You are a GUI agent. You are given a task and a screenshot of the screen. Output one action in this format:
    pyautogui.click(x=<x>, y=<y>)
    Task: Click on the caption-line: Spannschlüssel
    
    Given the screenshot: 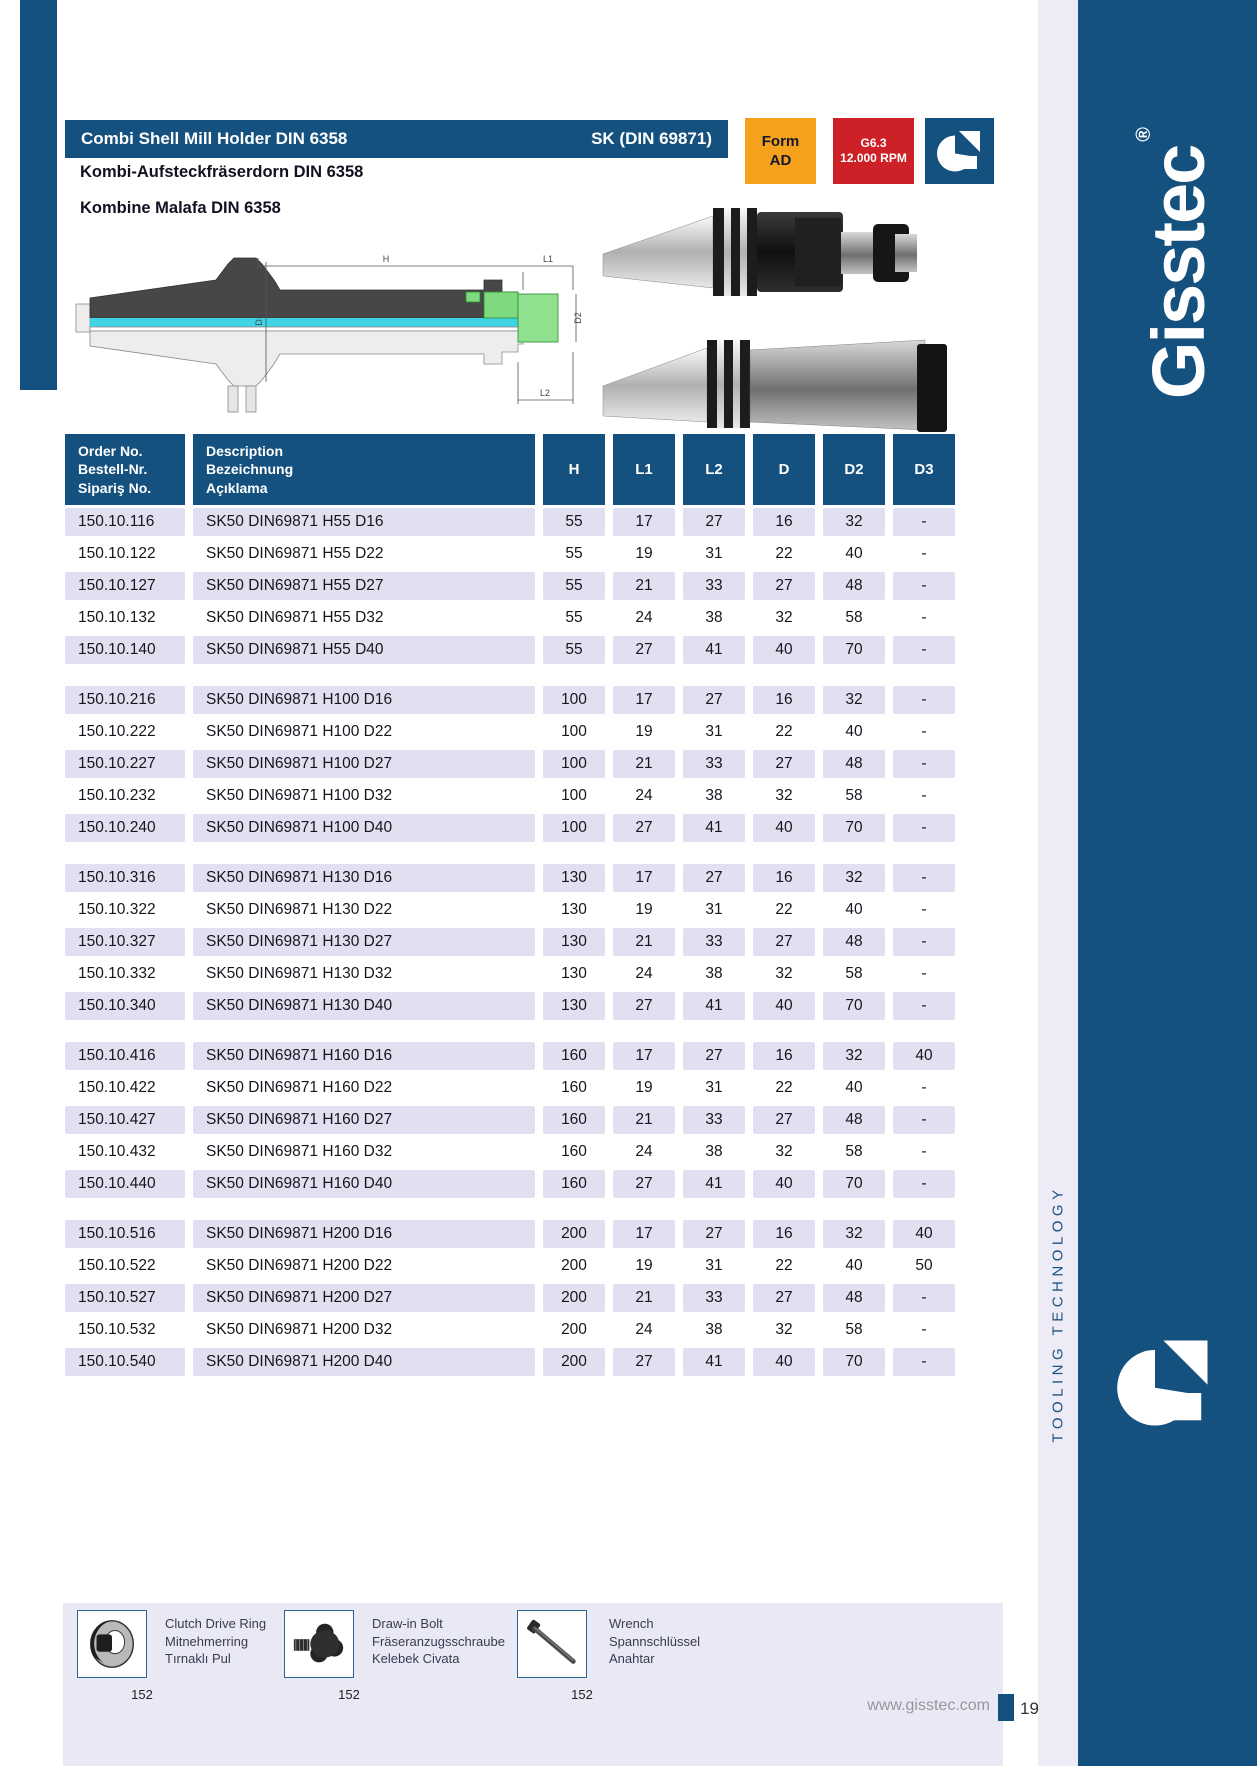 What is the action you would take?
    pyautogui.click(x=655, y=1641)
    